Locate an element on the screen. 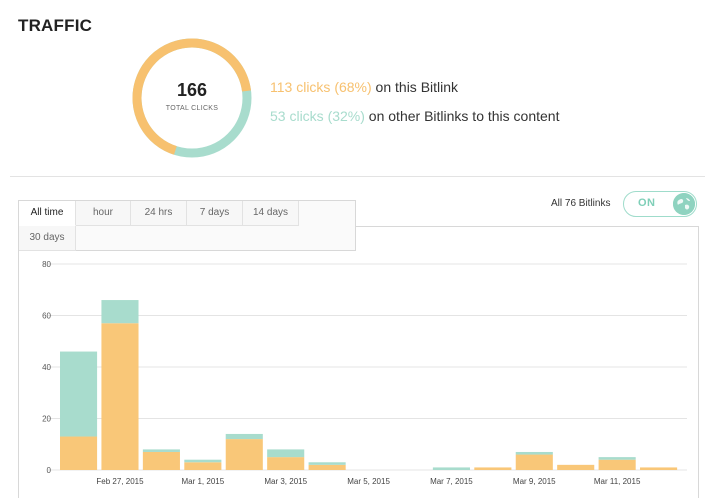 The width and height of the screenshot is (715, 503). other-bitlinks-text: on other Bitlinks to this content is located at coordinates (462, 116).